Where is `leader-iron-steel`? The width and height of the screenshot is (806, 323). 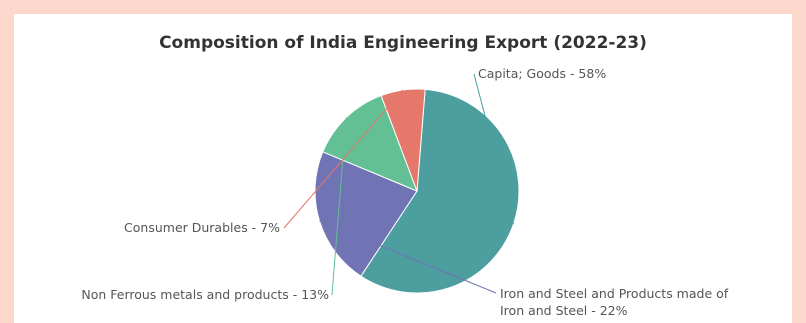
leader-iron-steel is located at coordinates (408, 257).